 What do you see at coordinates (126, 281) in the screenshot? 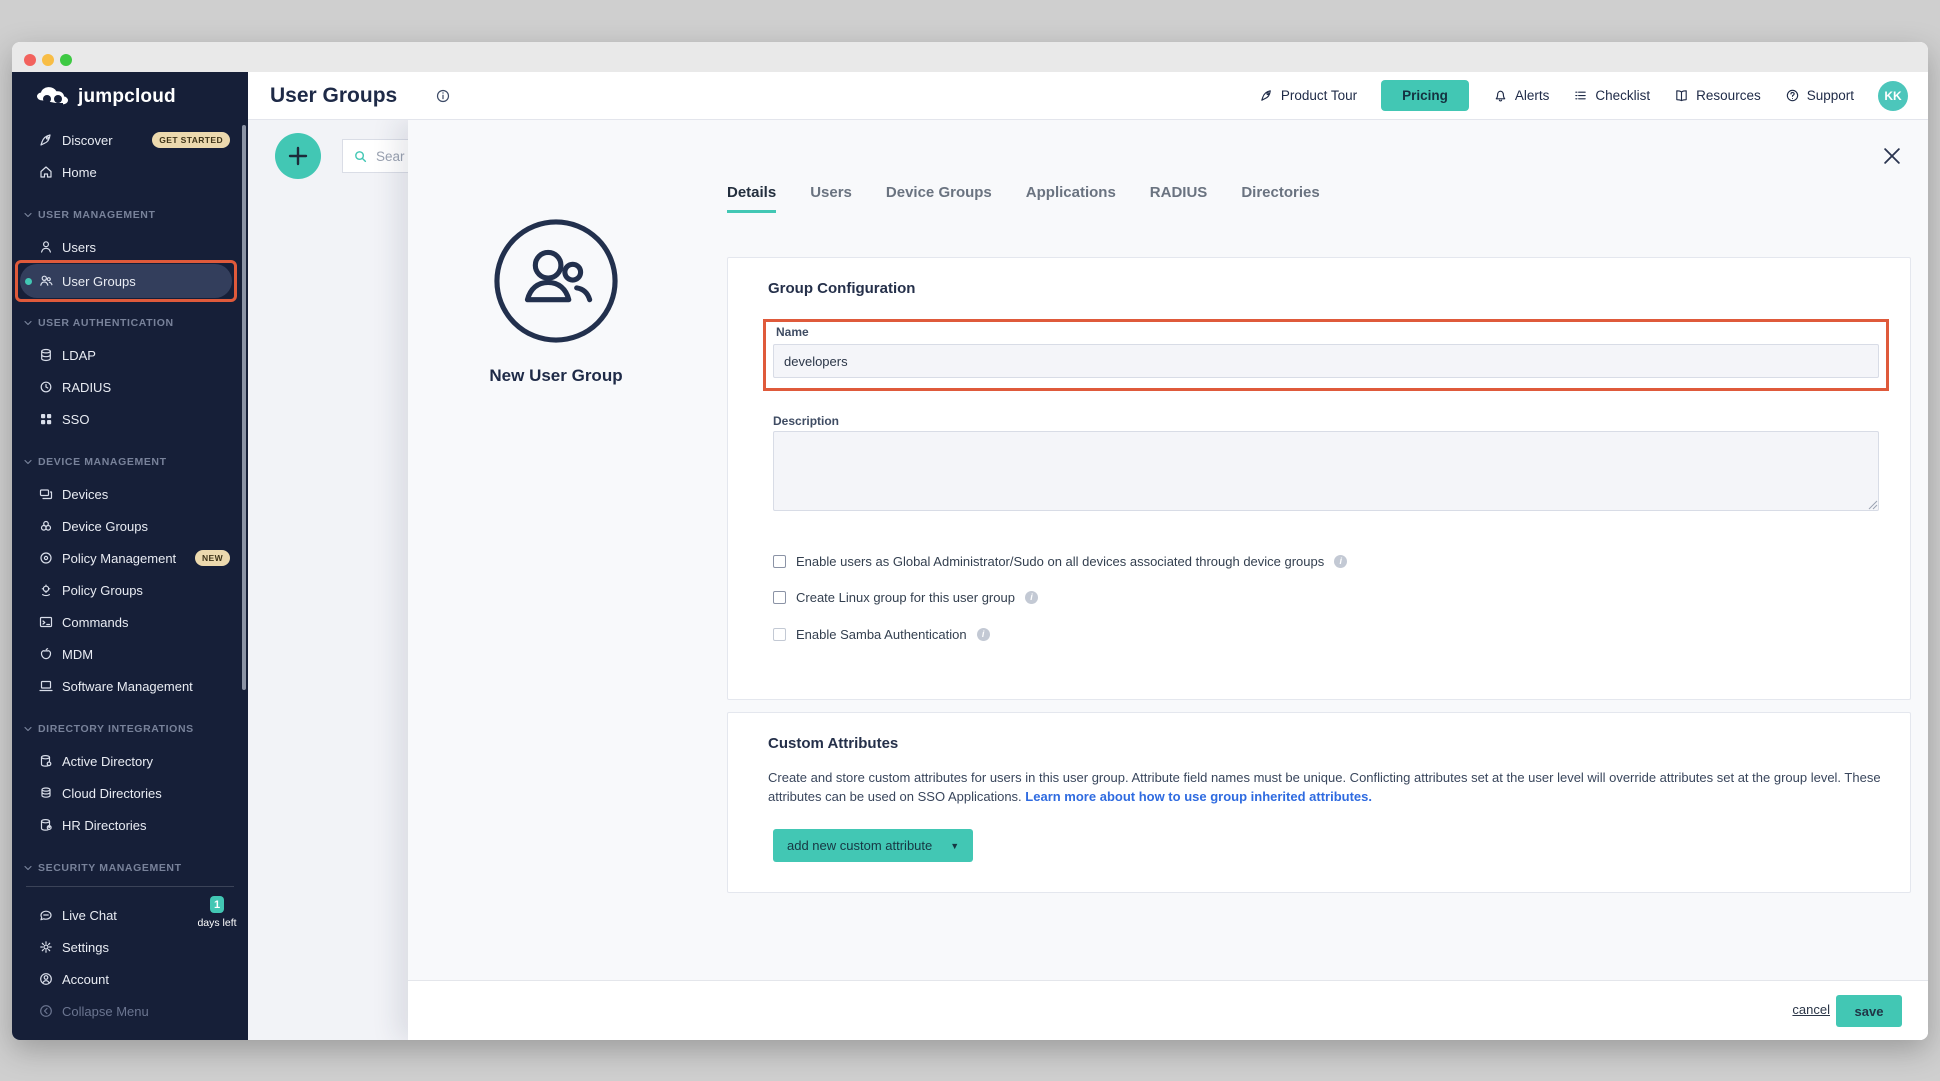
I see `sidebar-item-user-groups` at bounding box center [126, 281].